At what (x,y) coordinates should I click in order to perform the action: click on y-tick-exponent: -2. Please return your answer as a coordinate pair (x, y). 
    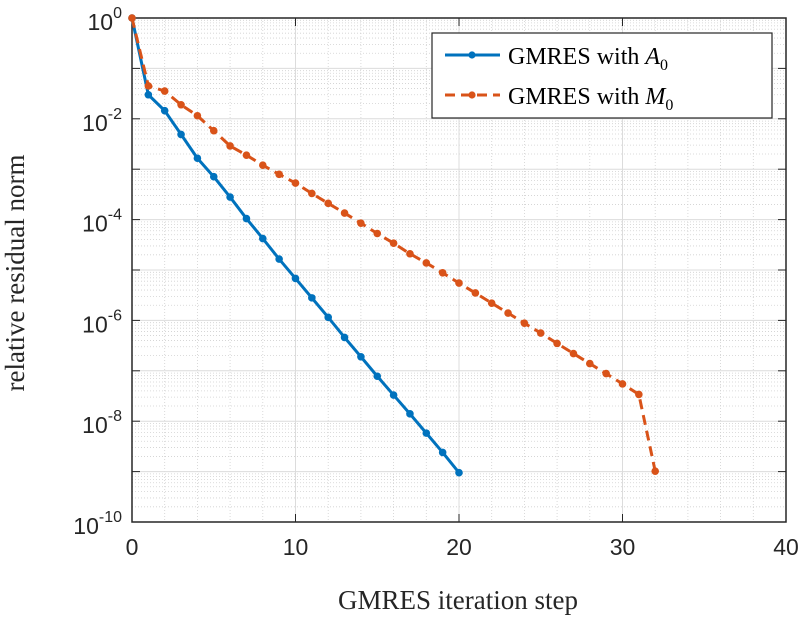
    Looking at the image, I should click on (115, 114).